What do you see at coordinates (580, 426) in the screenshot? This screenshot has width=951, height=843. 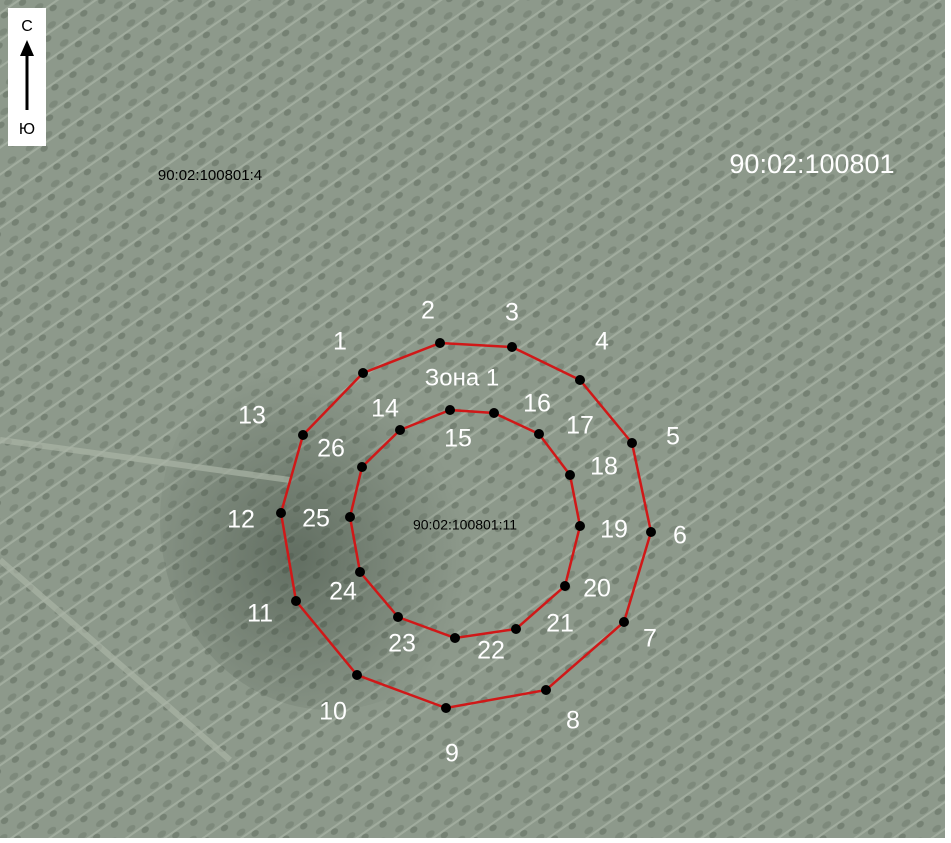 I see `vertex-label: 17` at bounding box center [580, 426].